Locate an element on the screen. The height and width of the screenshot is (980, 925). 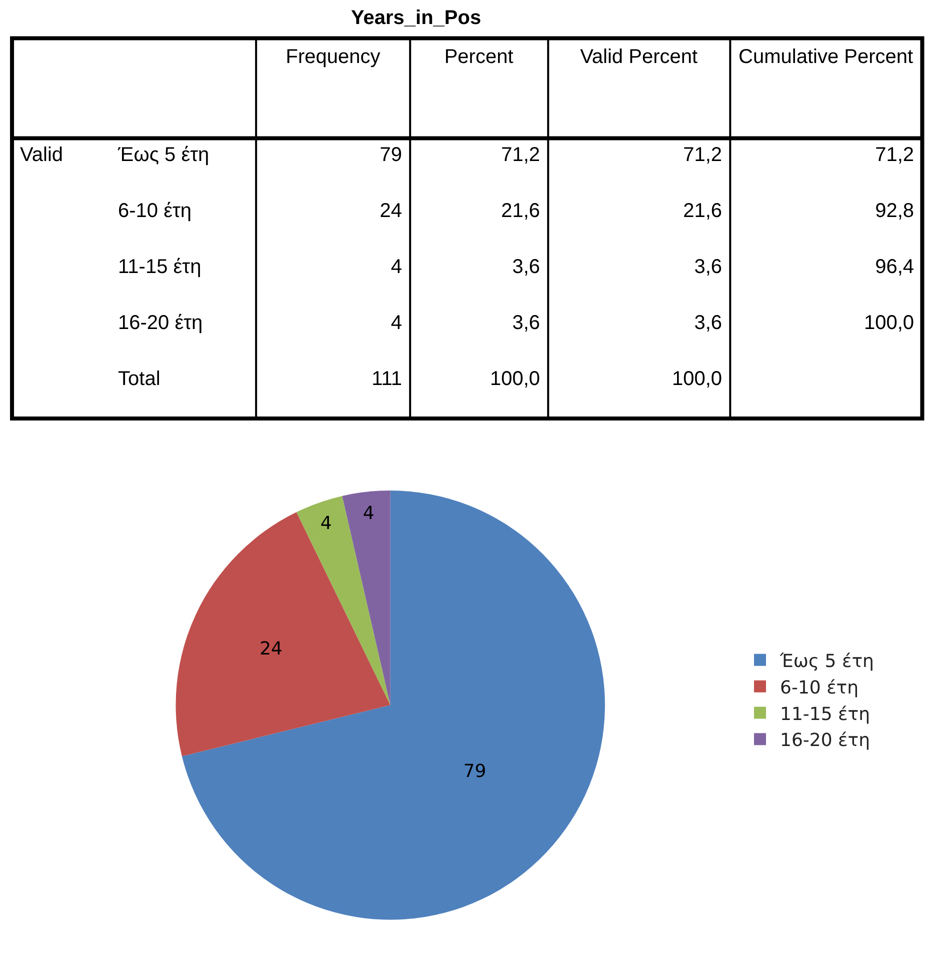
category-label: Valid Percent is located at coordinates (639, 57).